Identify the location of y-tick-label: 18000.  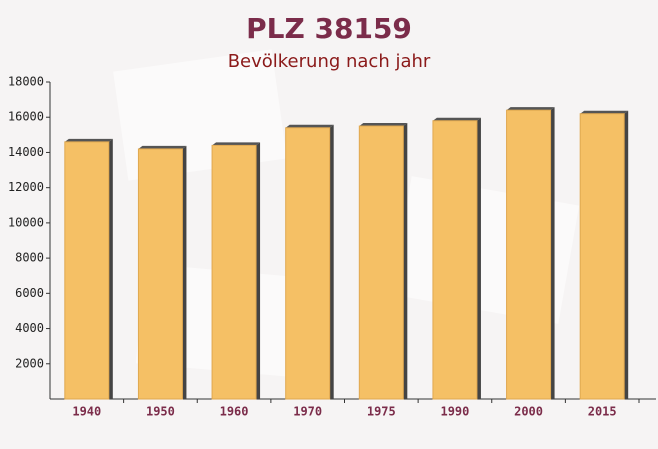
(26, 82).